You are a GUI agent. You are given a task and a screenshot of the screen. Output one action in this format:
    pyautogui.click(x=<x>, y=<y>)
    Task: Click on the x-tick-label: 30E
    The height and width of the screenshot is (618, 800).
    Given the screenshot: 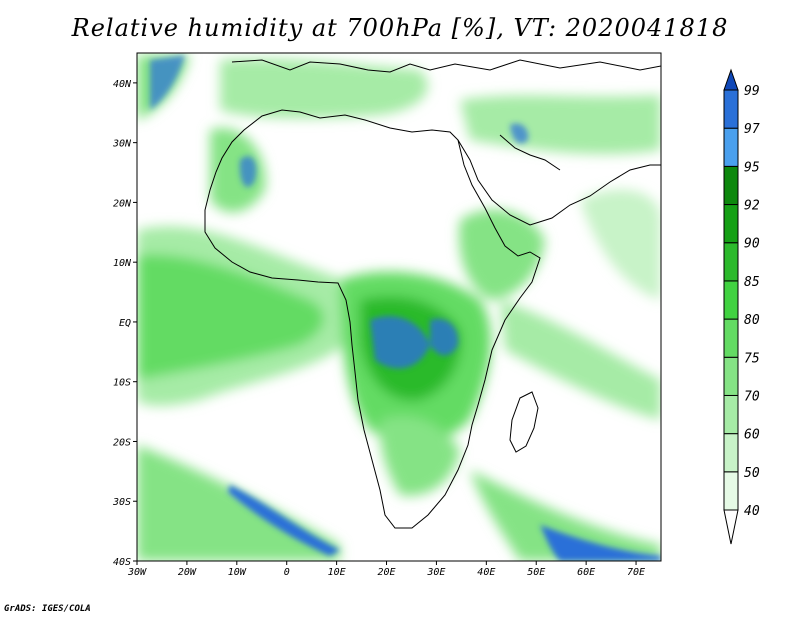 What is the action you would take?
    pyautogui.click(x=435, y=572)
    